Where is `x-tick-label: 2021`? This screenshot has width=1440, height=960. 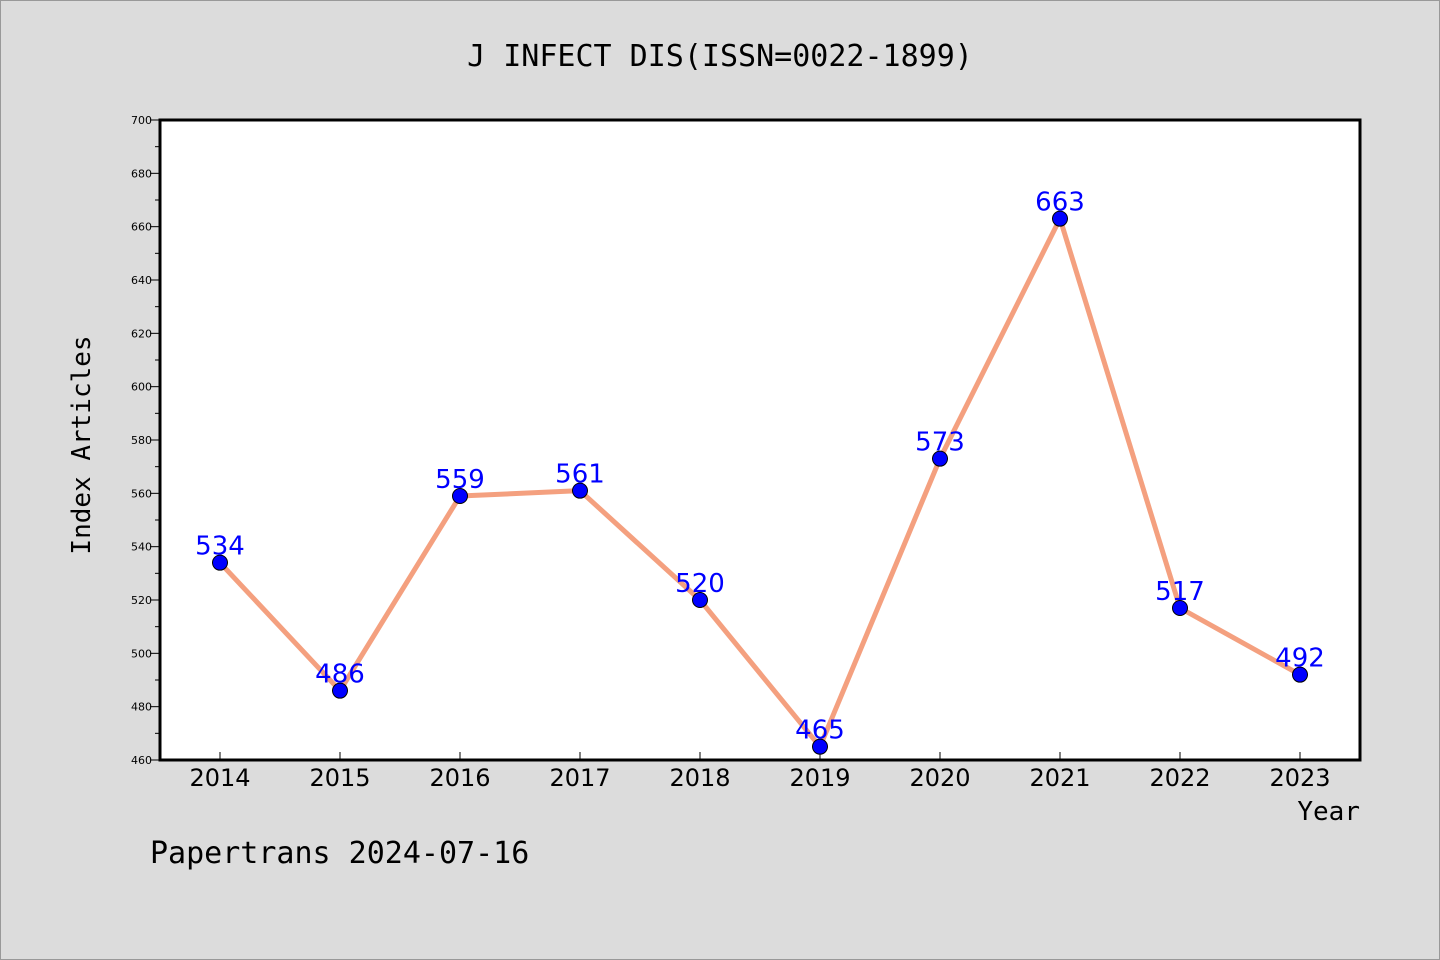
x-tick-label: 2021 is located at coordinates (1059, 778).